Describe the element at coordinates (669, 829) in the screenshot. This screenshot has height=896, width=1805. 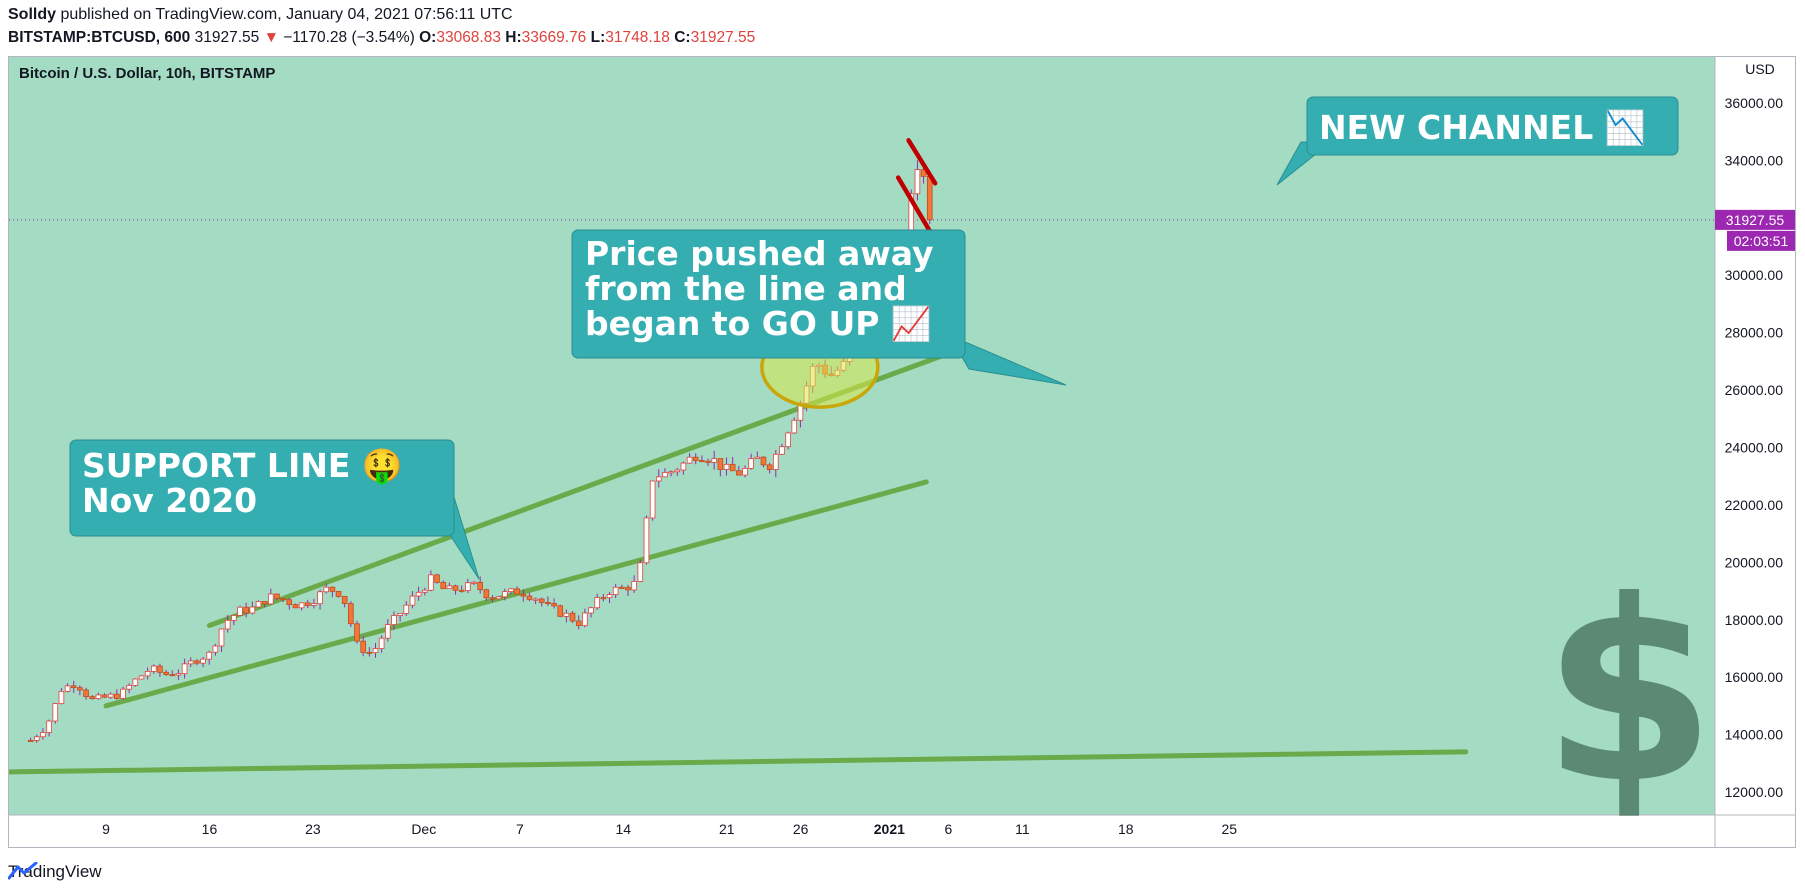
I see `x-tick-labels: 9 16 23 Dec 7 14 21 26 2021 6 11 18 25` at that location.